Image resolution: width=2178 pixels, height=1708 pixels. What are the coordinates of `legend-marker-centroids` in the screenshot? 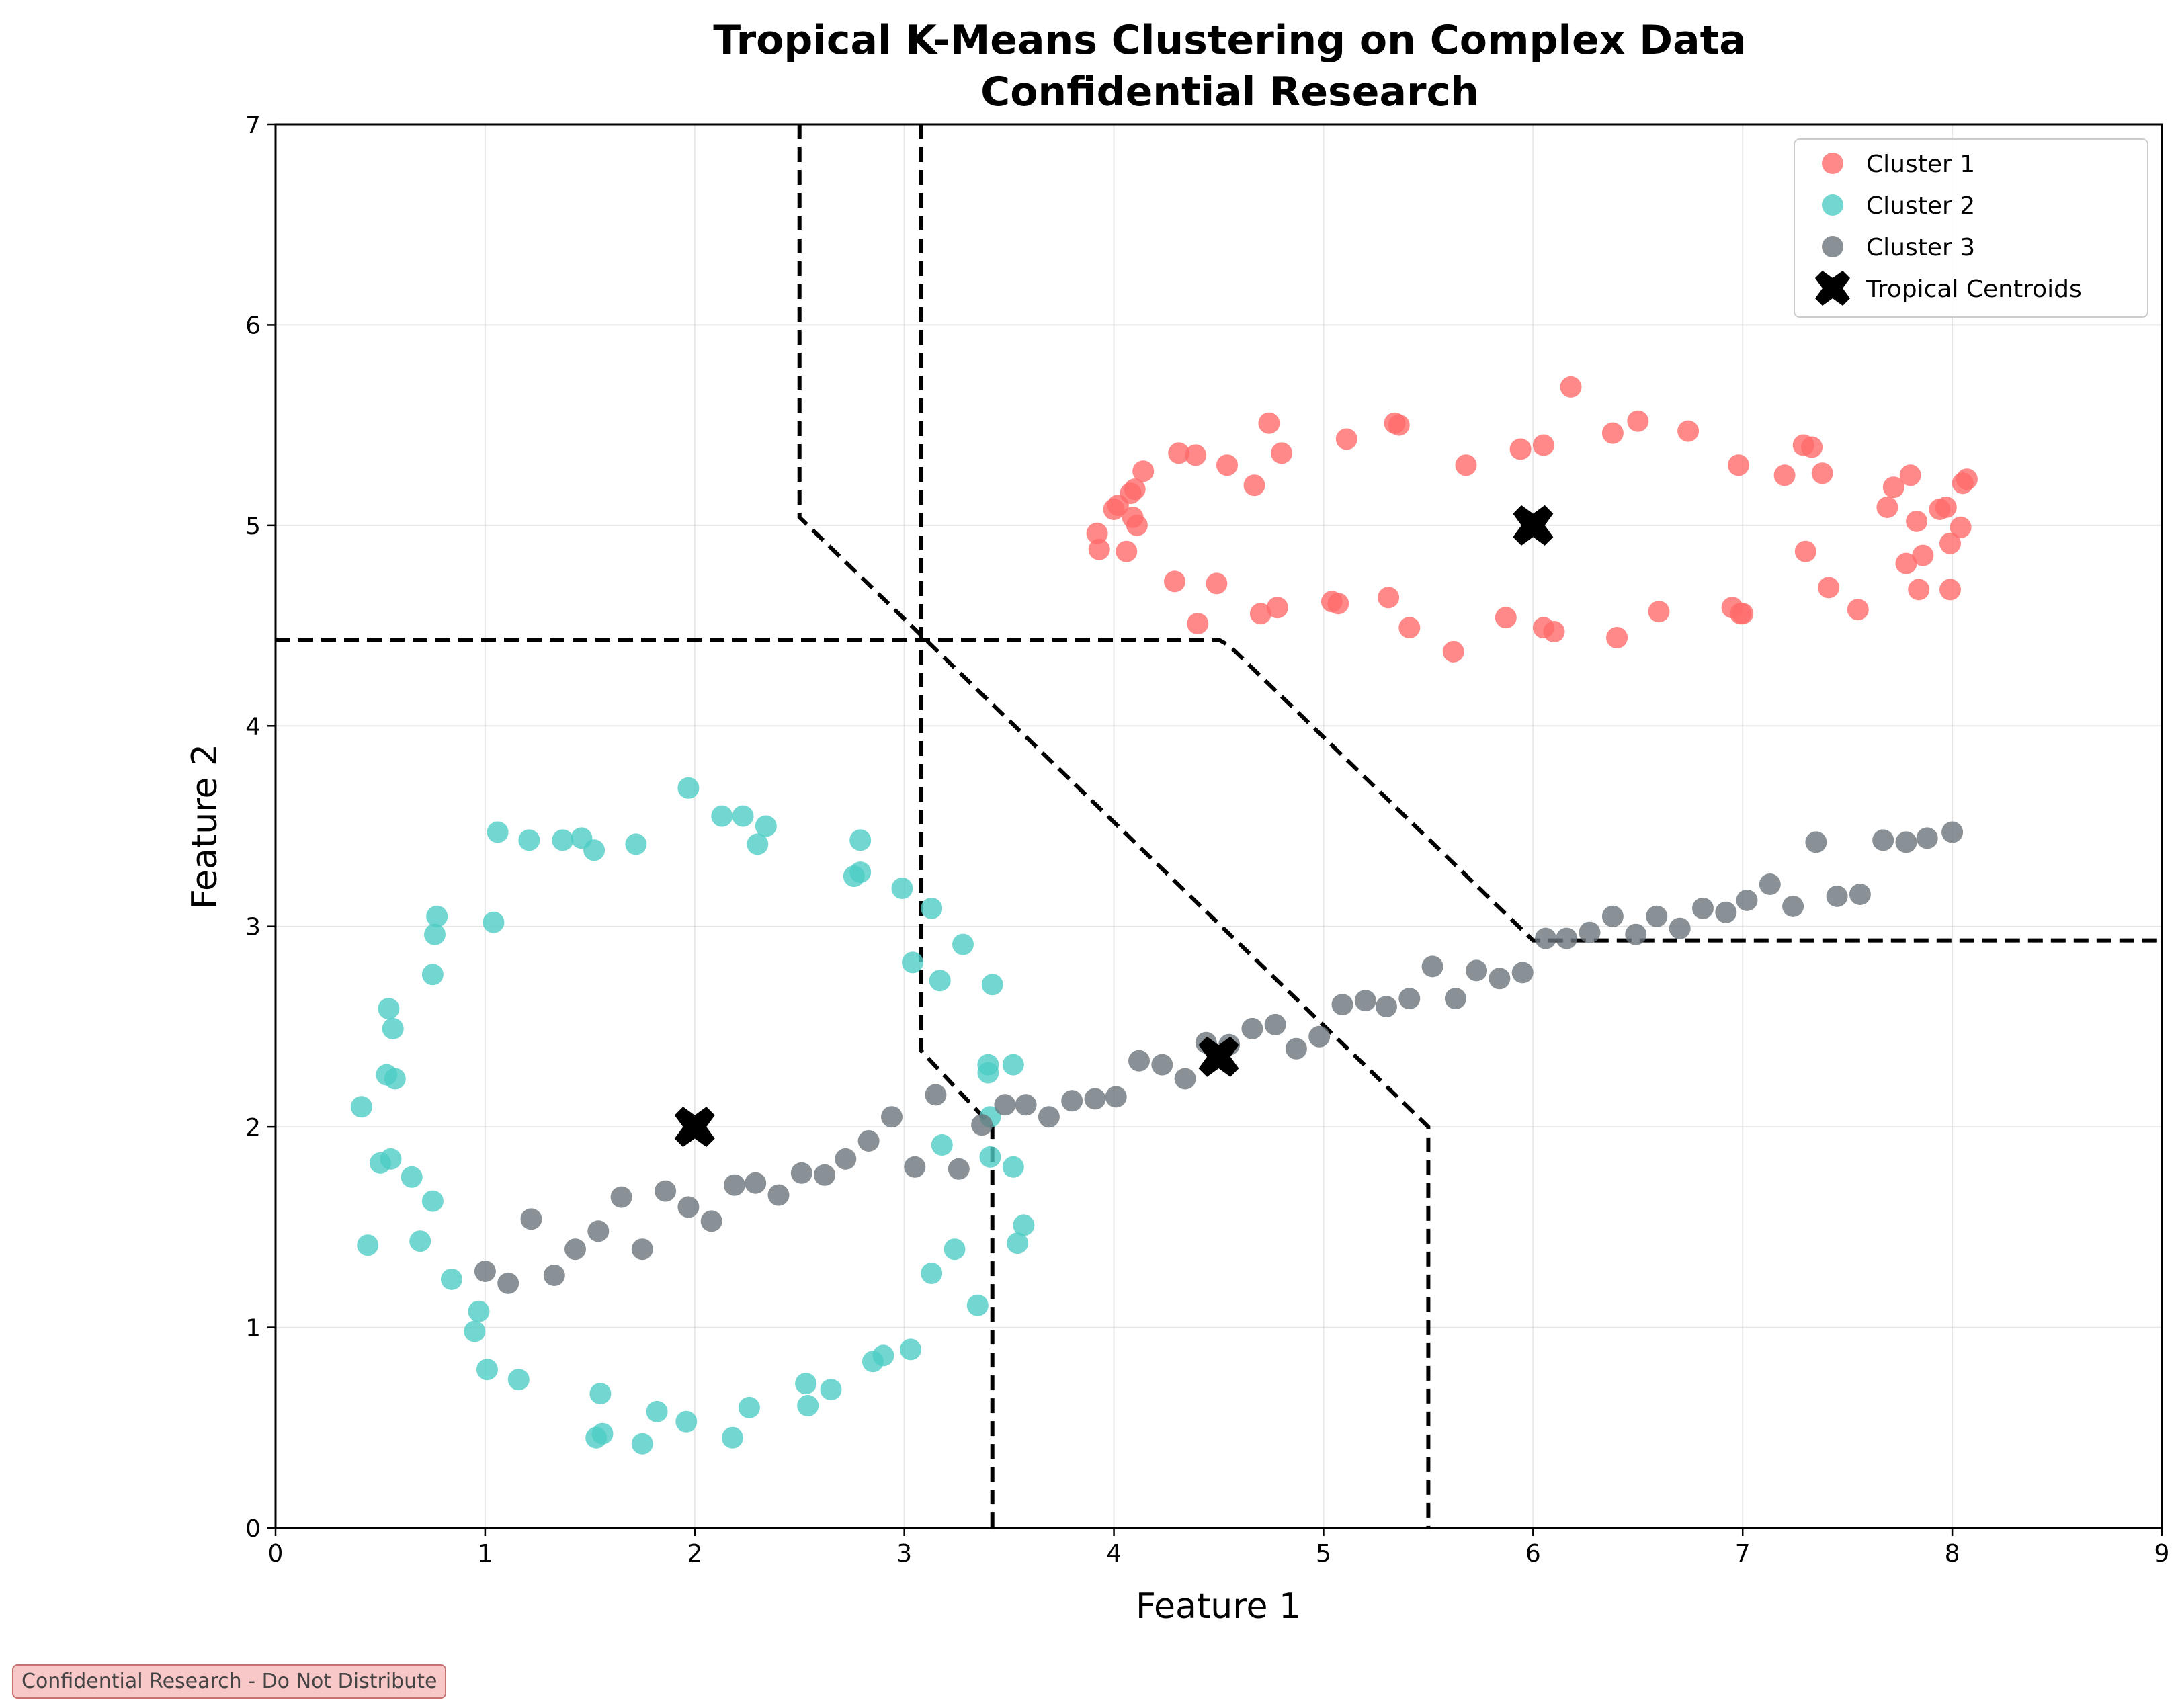 It's located at (1833, 288).